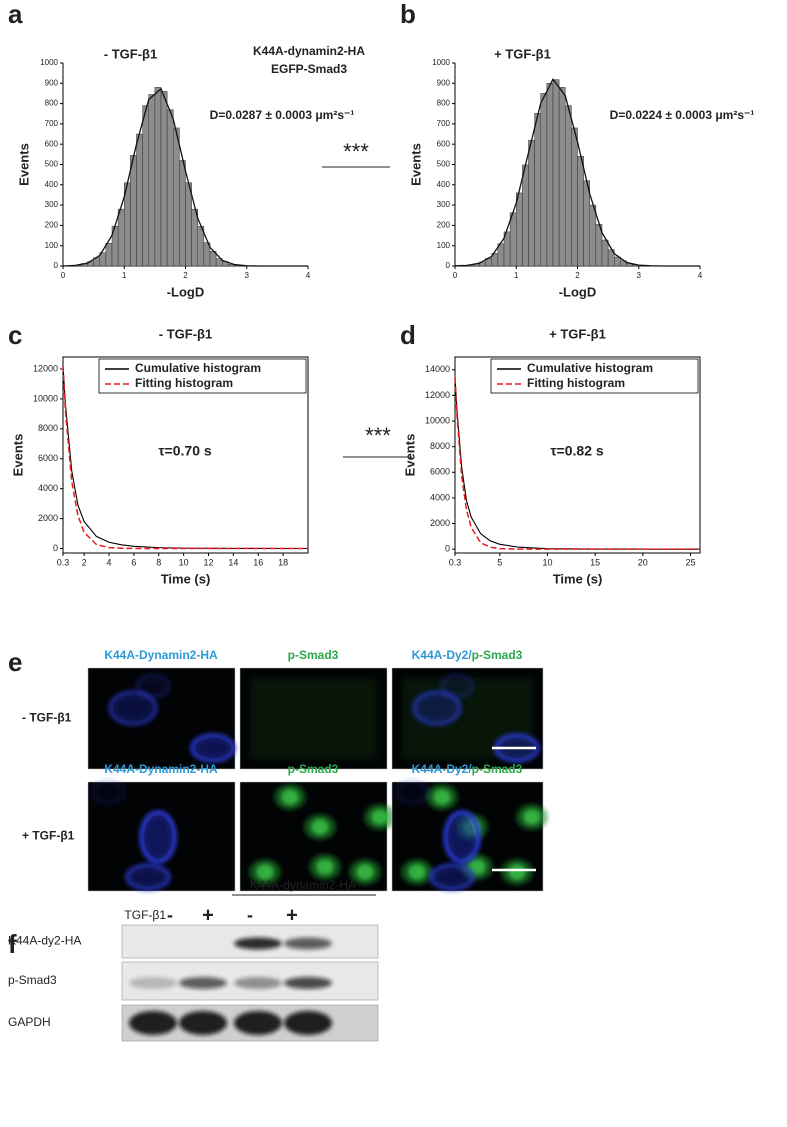 Image resolution: width=787 pixels, height=1127 pixels. Describe the element at coordinates (158, 562) in the screenshot. I see `x-tick-label: 8` at that location.